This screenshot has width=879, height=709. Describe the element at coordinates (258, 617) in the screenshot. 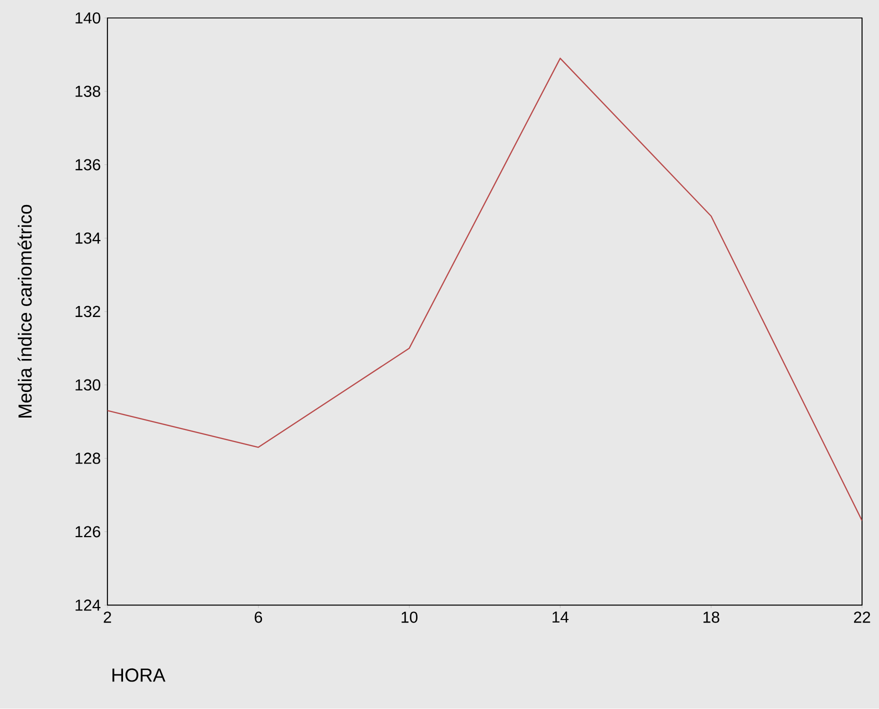

I see `x-tick-label: 6` at that location.